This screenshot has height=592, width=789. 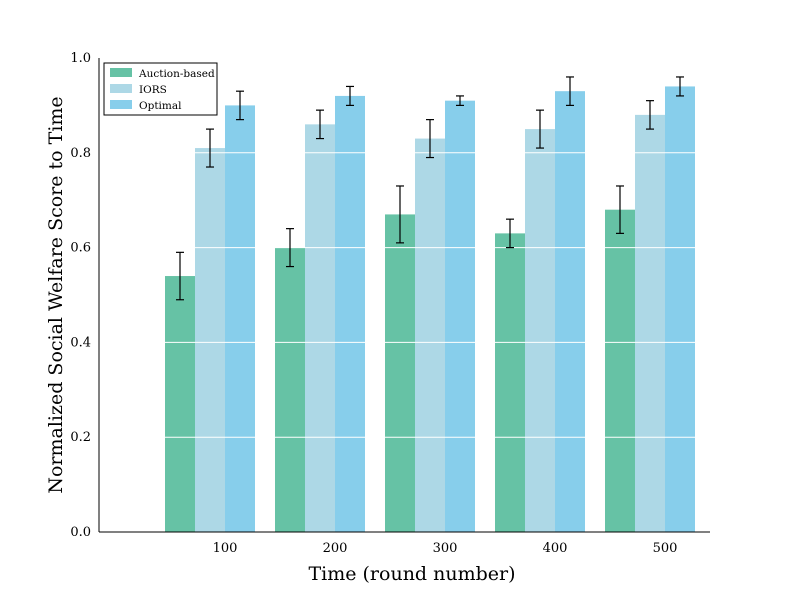 I want to click on legend-swatch-iors, so click(x=121, y=88).